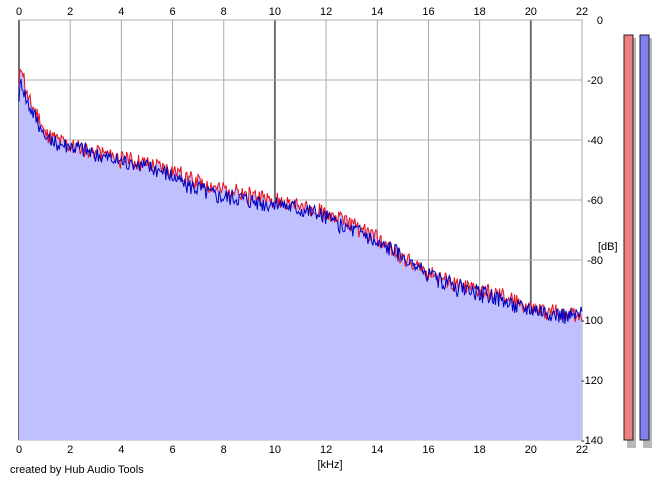 The height and width of the screenshot is (481, 664). I want to click on y-tick-label: -100, so click(592, 321).